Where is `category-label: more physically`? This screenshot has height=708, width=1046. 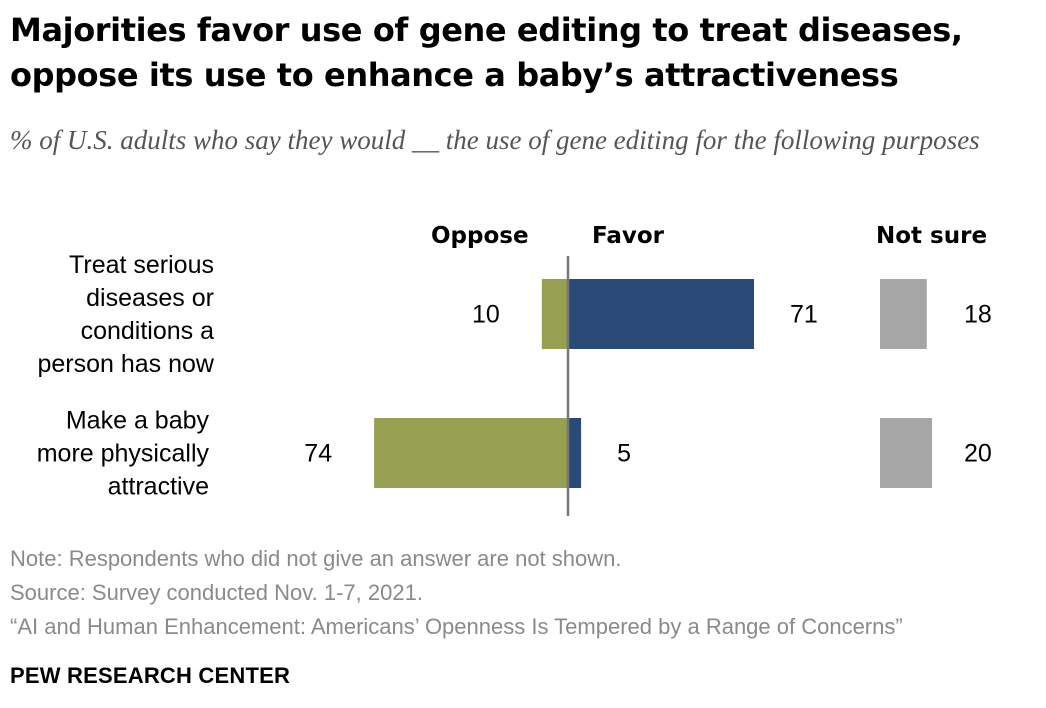 category-label: more physically is located at coordinates (123, 454).